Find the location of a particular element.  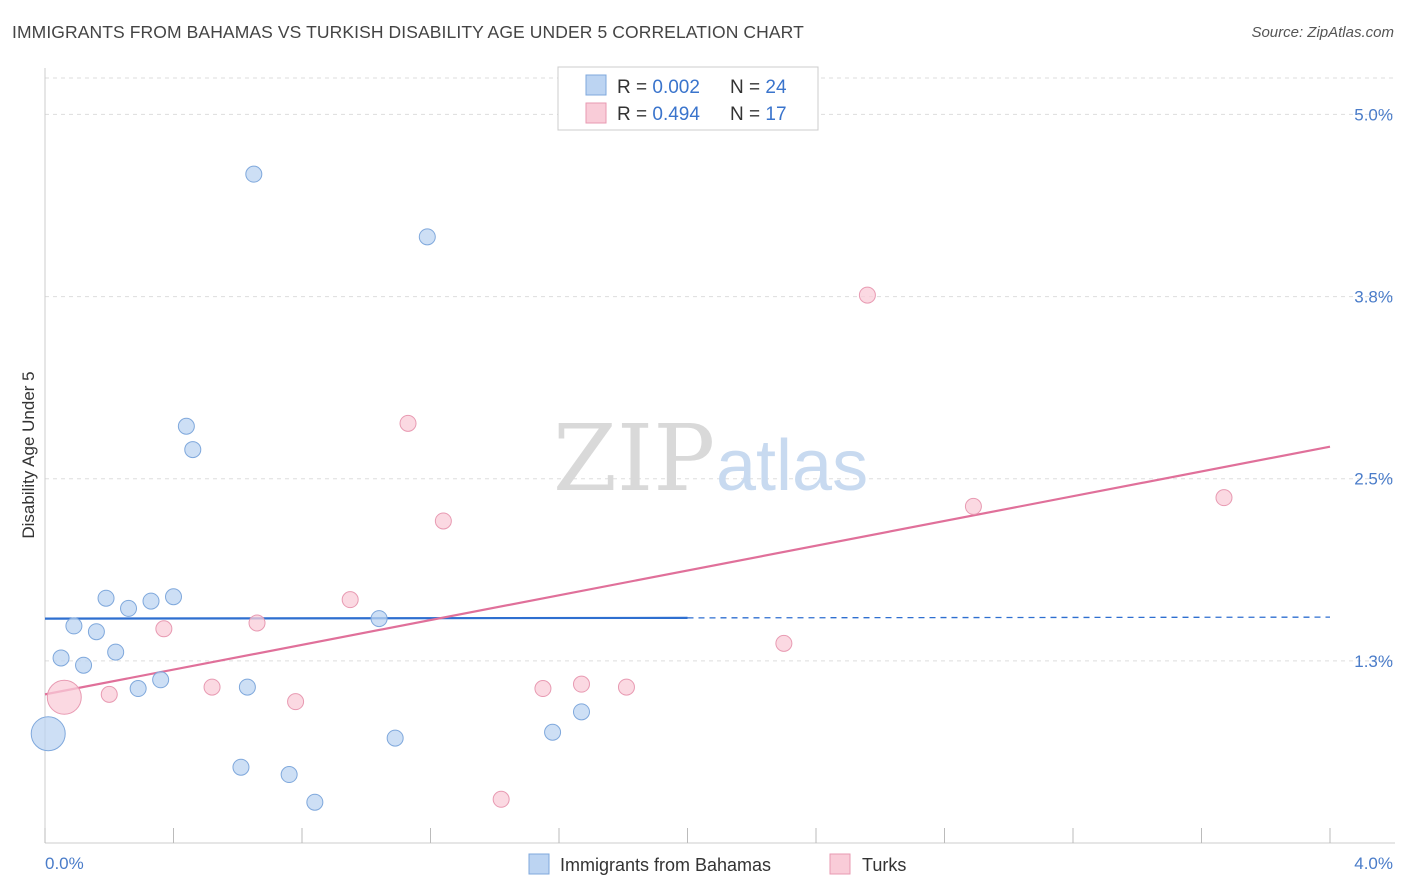

watermark-atlas: atlas is located at coordinates (792, 466).